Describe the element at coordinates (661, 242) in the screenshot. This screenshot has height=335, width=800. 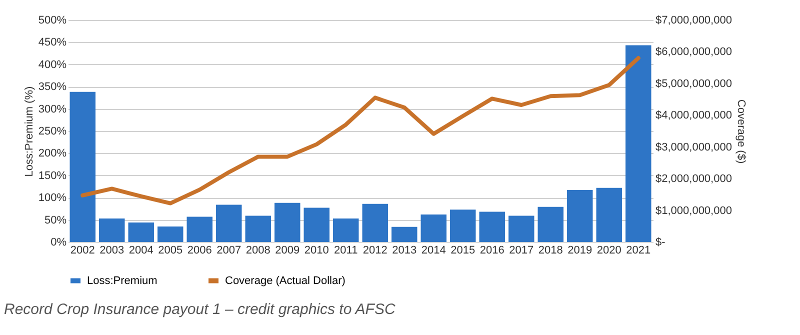
I see `y2-tick-label: $-` at that location.